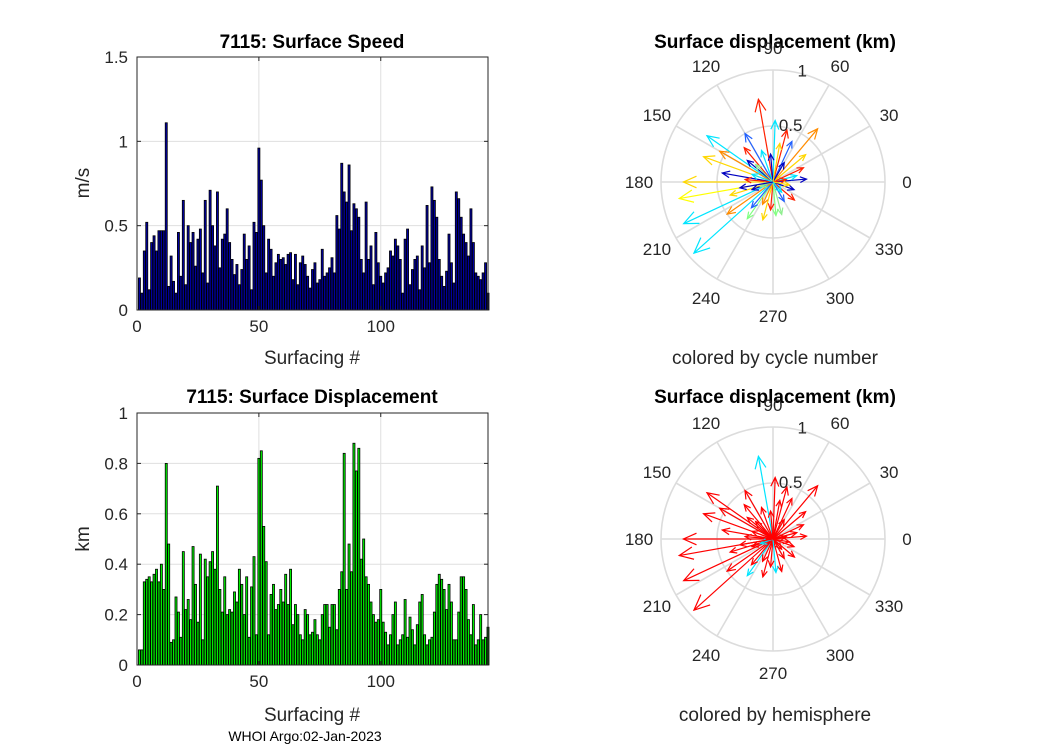 The width and height of the screenshot is (1050, 750). I want to click on y-tick-label: 0.5, so click(116, 226).